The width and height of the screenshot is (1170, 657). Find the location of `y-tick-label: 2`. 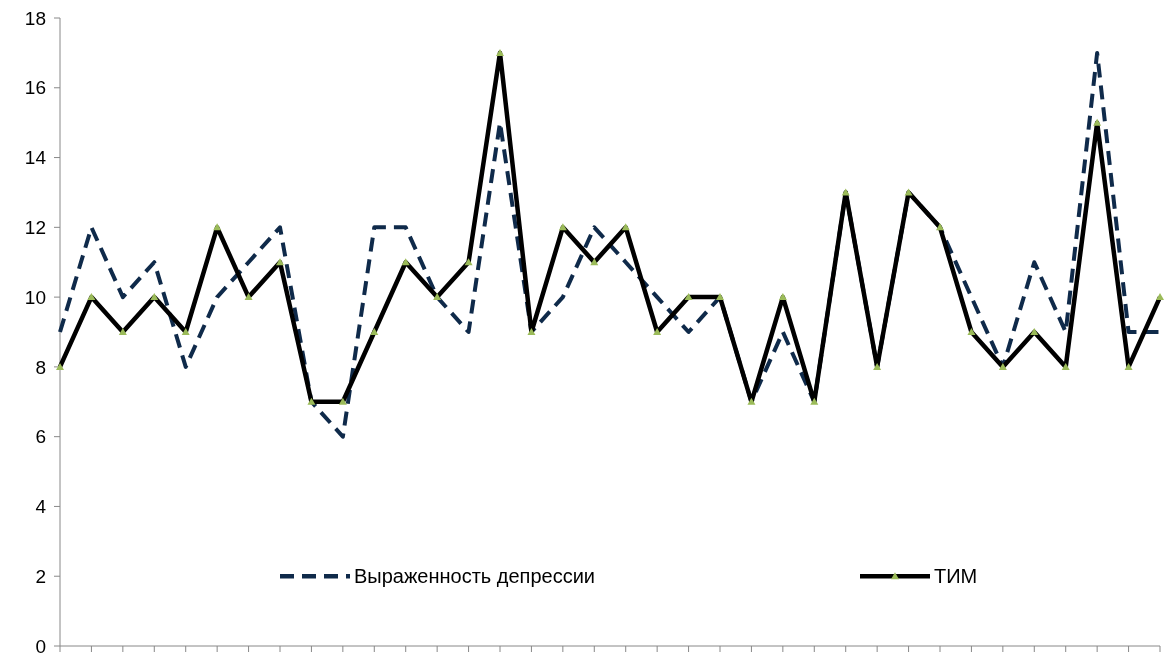

y-tick-label: 2 is located at coordinates (40, 576).